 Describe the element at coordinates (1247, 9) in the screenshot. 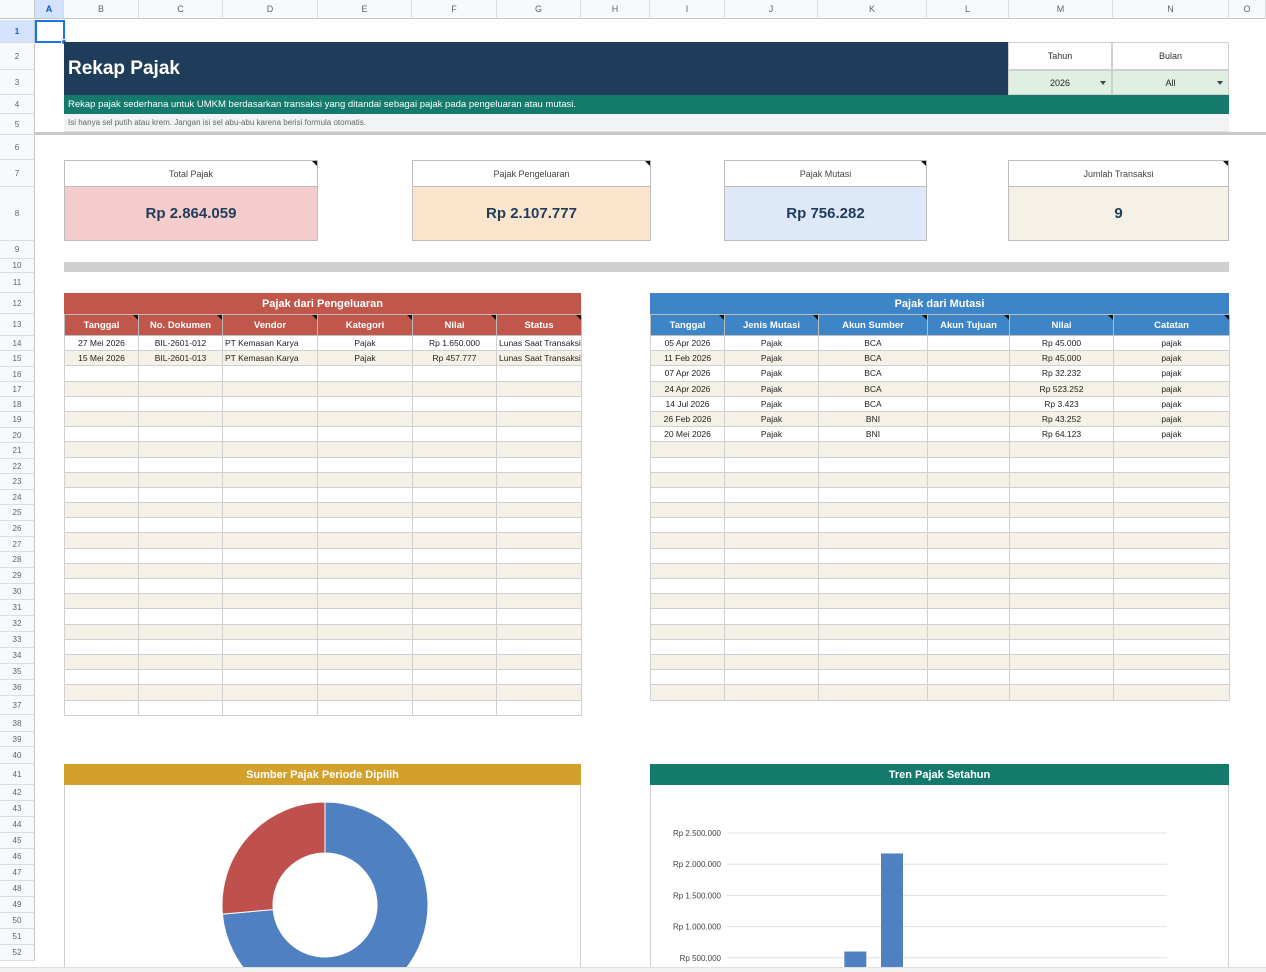

I see `column-header-o: O` at that location.